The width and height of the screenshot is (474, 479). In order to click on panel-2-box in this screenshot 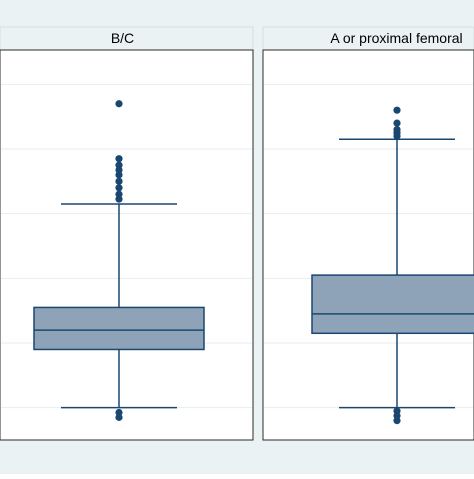, I will do `click(392, 304)`.